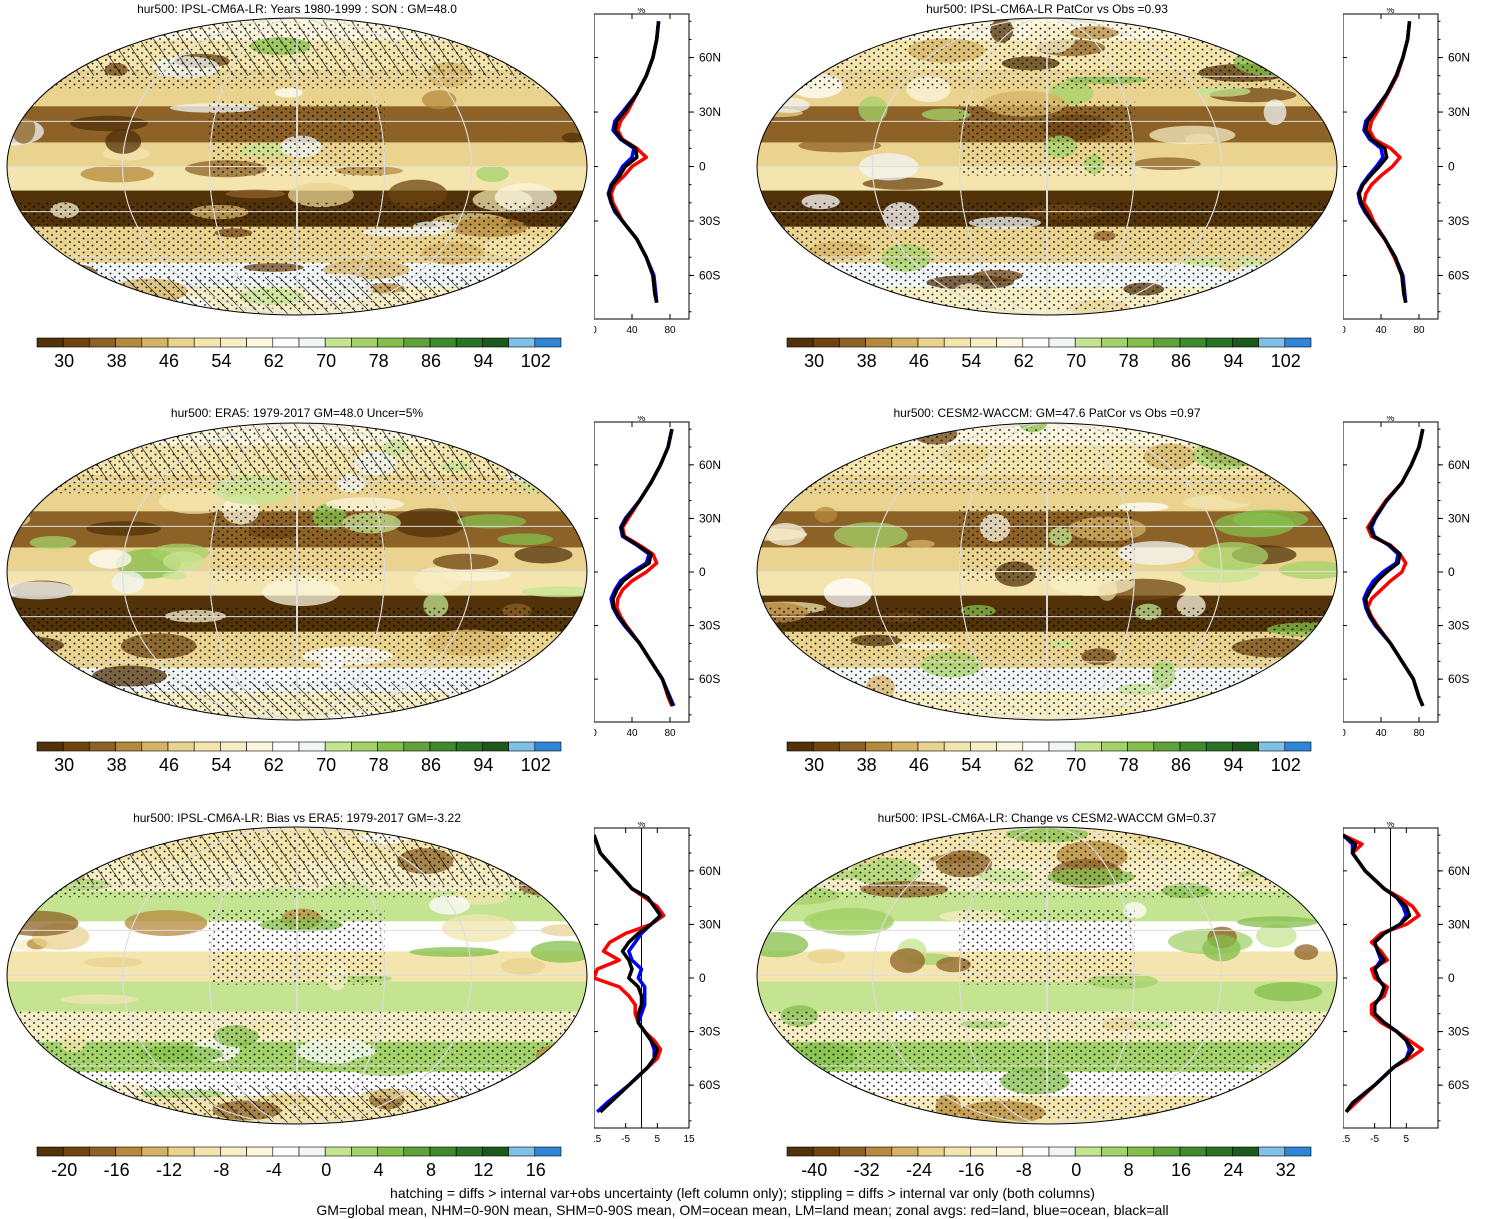  Describe the element at coordinates (657, 577) in the screenshot. I see `era5-climatology-zonal-mean-plot: % 60N 30N 0 30S 60S 0 40 80` at that location.